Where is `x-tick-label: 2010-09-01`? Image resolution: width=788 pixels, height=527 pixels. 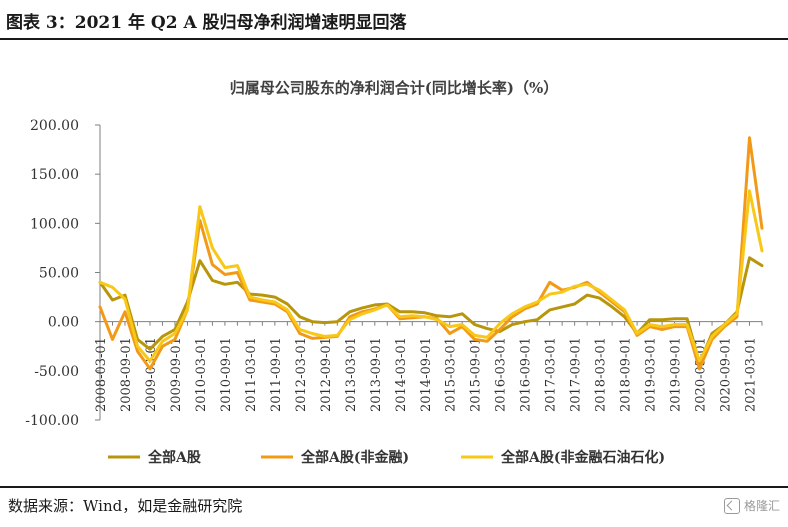
x-tick-label: 2010-09-01 is located at coordinates (226, 374).